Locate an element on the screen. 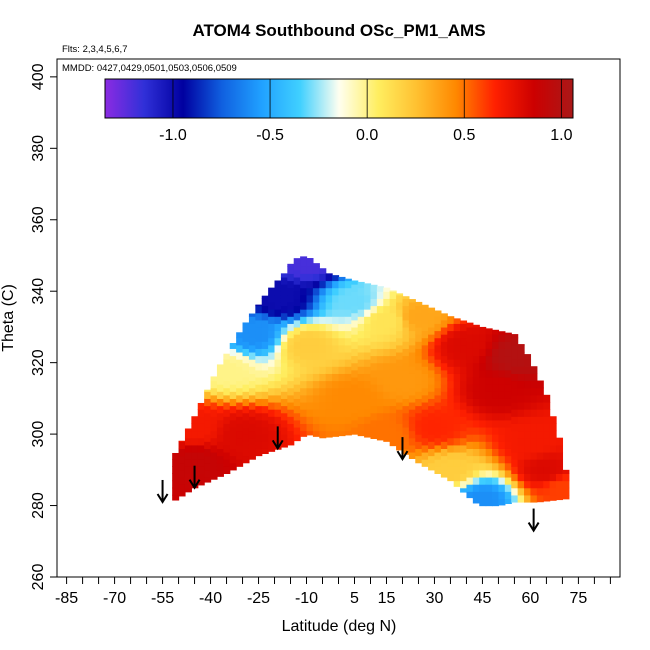  x-tick-label: -70 is located at coordinates (114, 598).